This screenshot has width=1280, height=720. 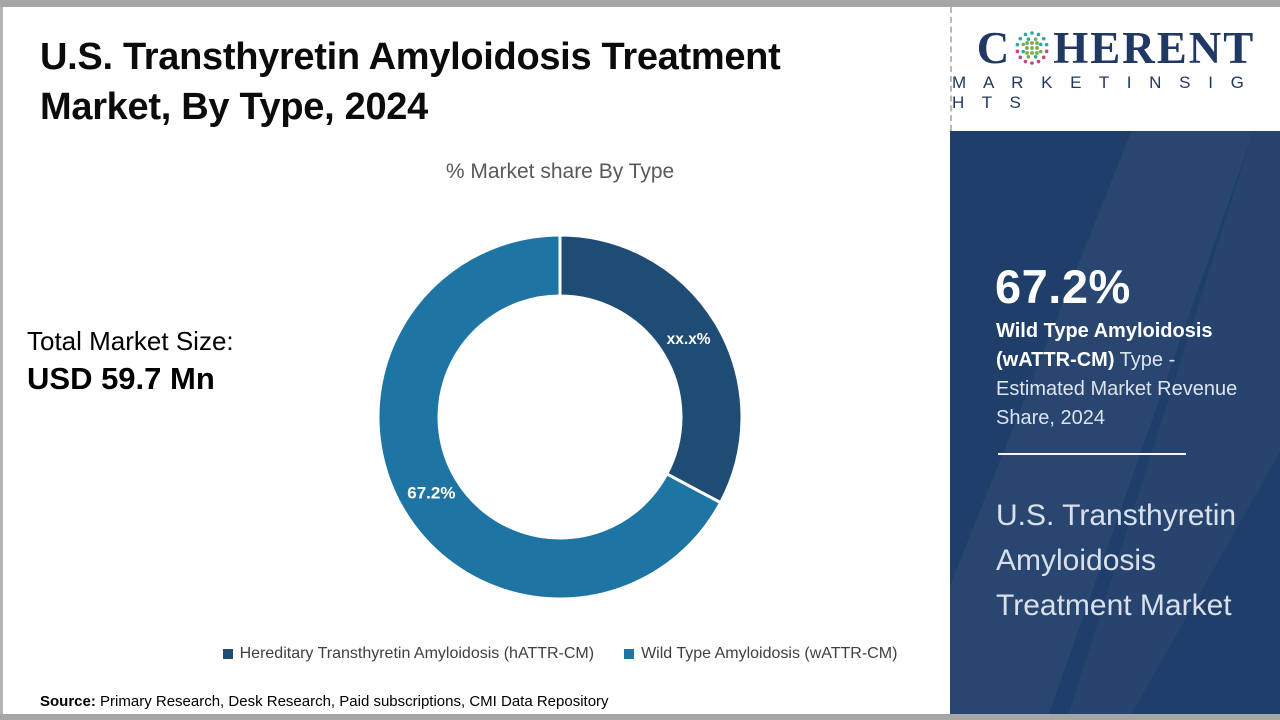 I want to click on frame-bottom-border, so click(x=640, y=717).